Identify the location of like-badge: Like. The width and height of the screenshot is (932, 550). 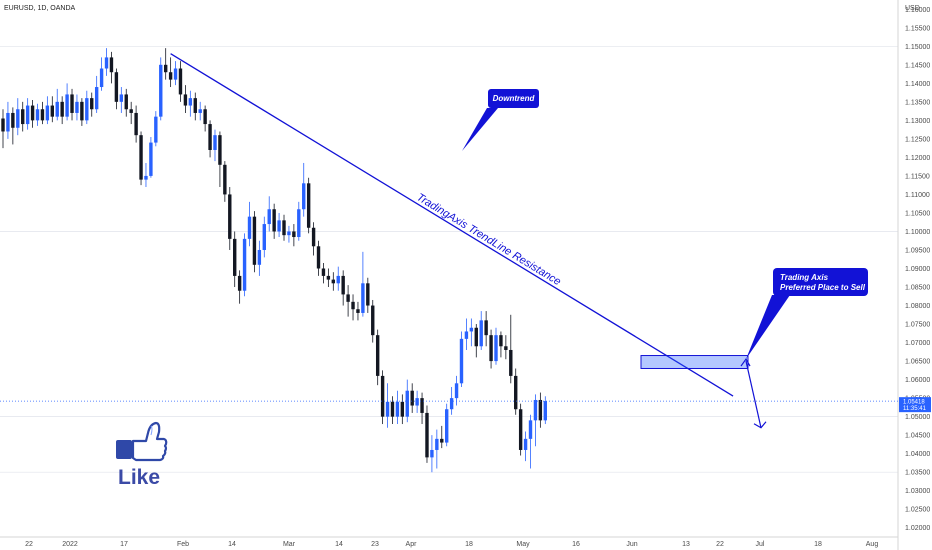
(142, 455).